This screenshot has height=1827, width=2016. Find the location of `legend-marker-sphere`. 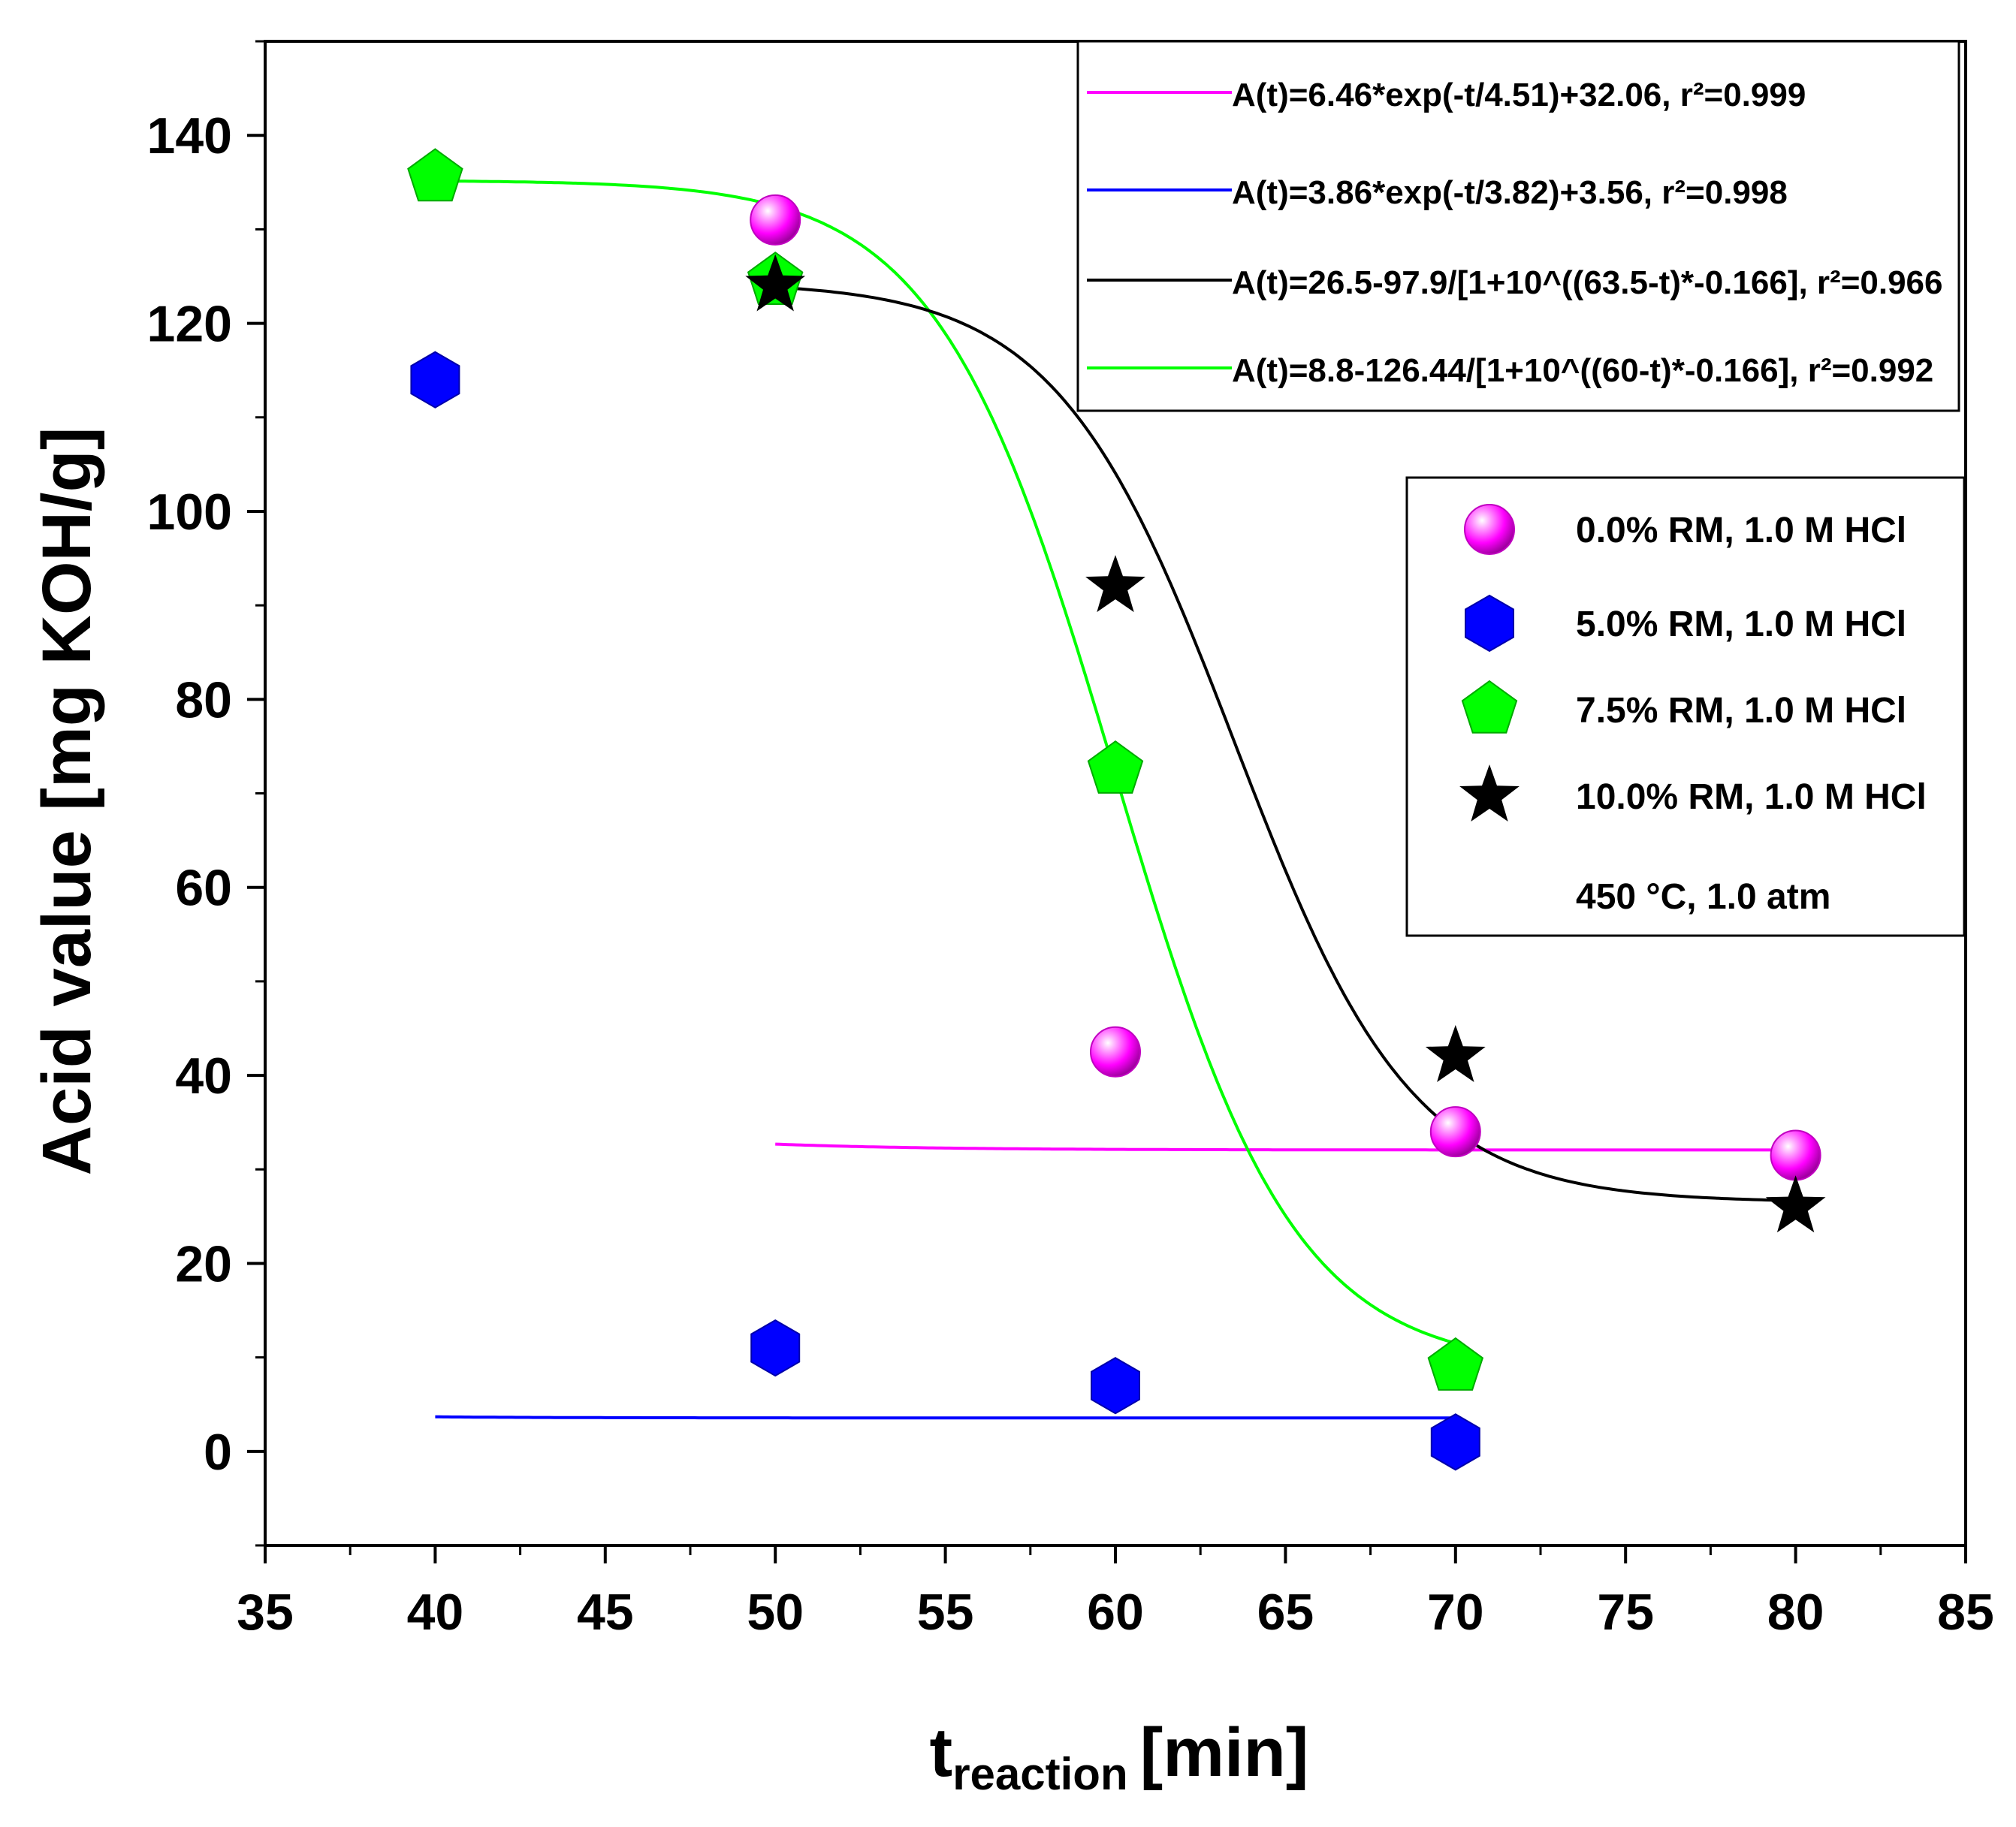

legend-marker-sphere is located at coordinates (1489, 529).